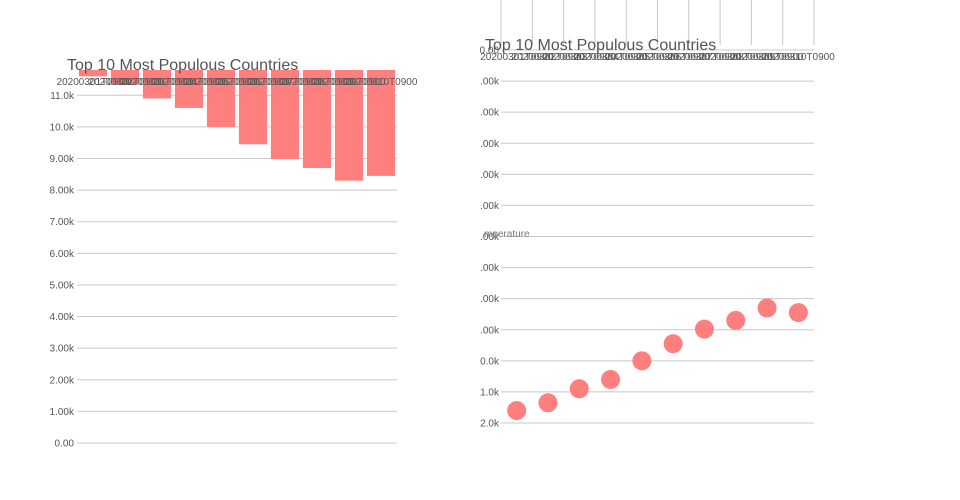 This screenshot has width=960, height=500. Describe the element at coordinates (507, 234) in the screenshot. I see `y-axis-label: mperature` at that location.